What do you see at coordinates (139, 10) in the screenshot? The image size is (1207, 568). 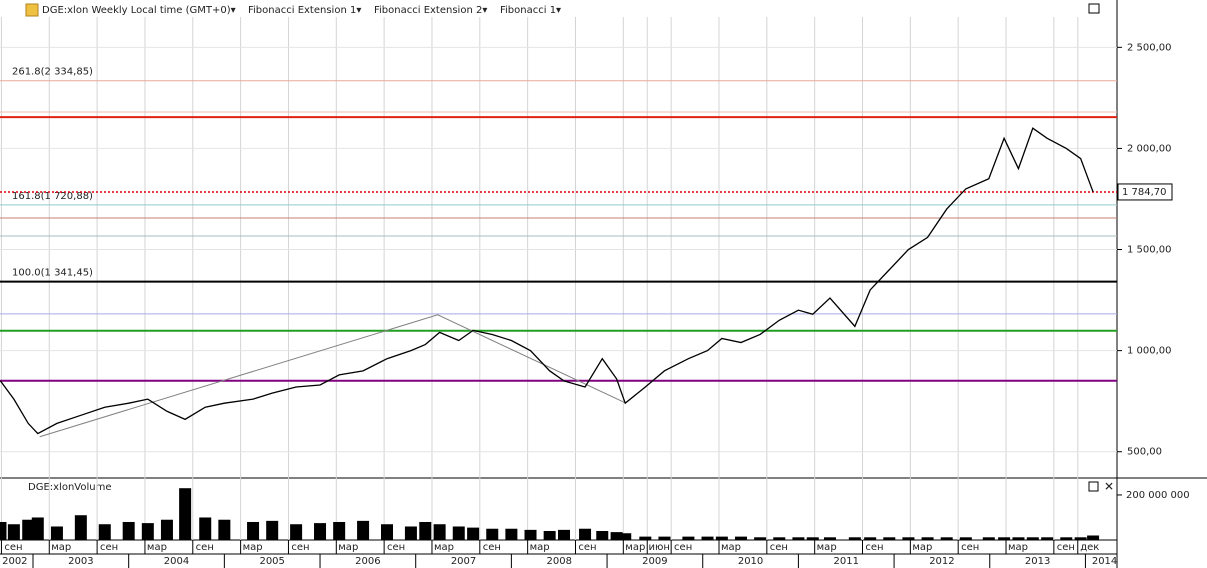 I see `symbol-menu: DGE:xlon Weekly Local time (GMT+0)▾` at bounding box center [139, 10].